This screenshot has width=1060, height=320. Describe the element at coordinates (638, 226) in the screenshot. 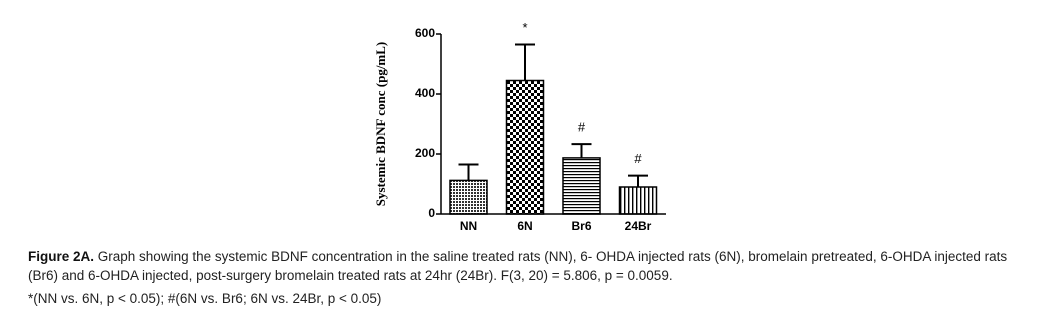

I see `x-tick-label: 24Br` at that location.